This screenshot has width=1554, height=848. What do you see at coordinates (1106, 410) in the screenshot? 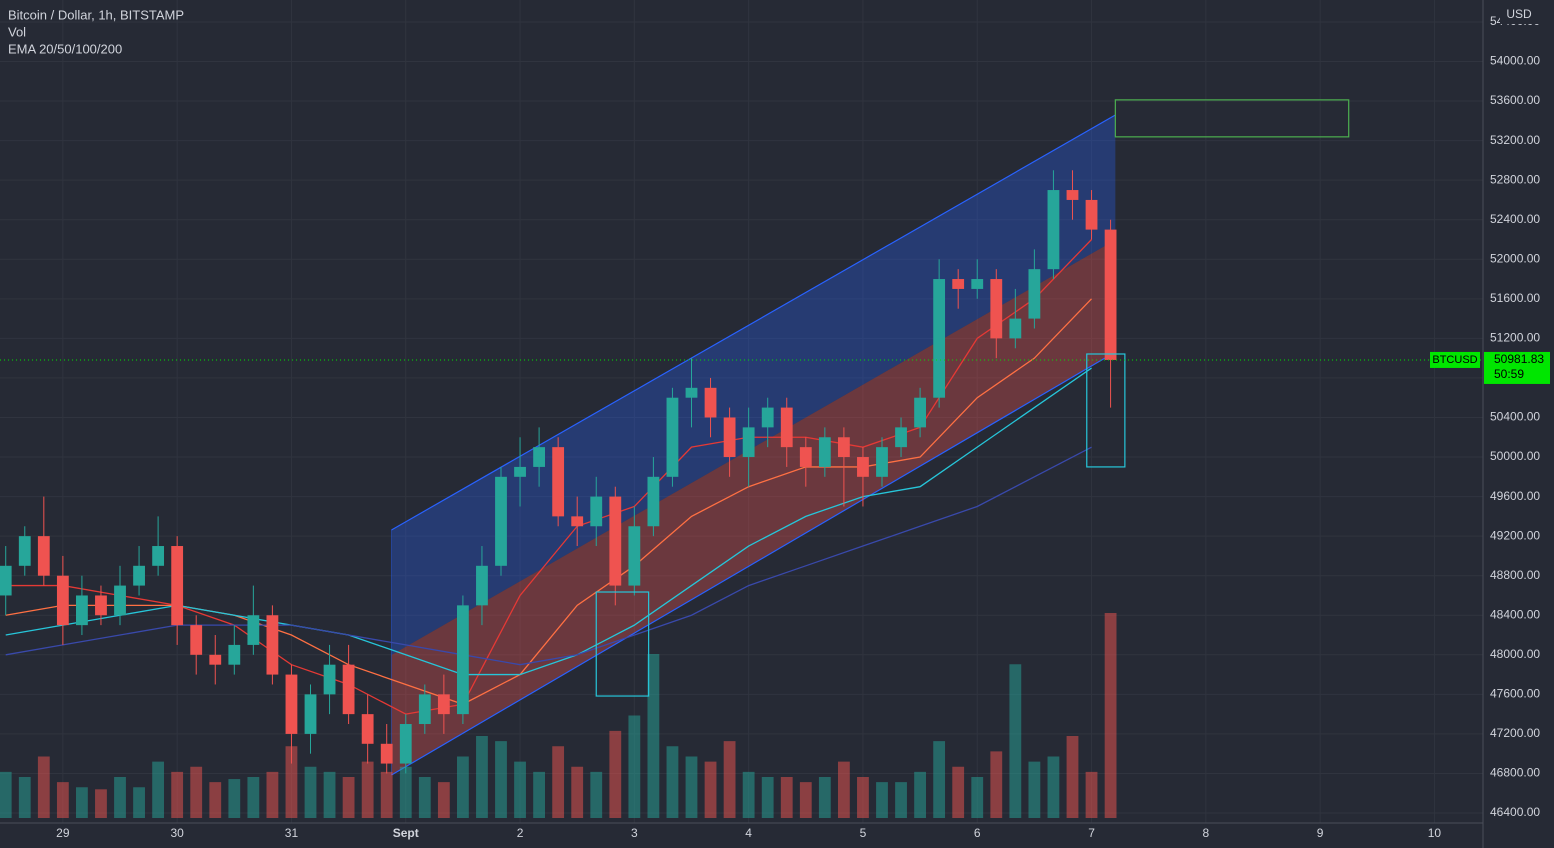
I see `drawing-box` at bounding box center [1106, 410].